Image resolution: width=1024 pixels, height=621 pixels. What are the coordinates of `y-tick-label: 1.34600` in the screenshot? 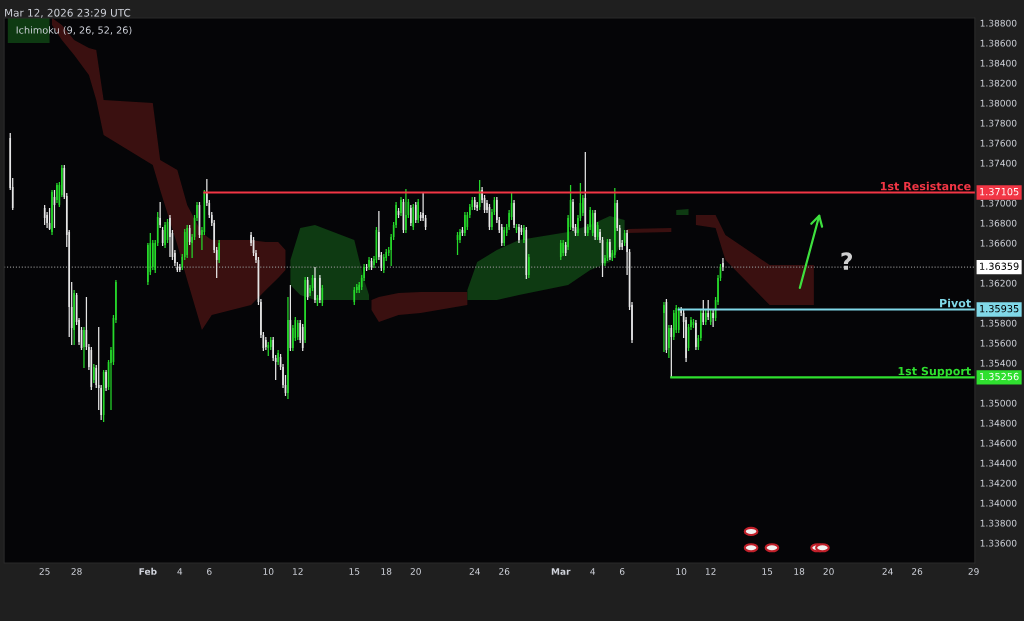 It's located at (998, 443).